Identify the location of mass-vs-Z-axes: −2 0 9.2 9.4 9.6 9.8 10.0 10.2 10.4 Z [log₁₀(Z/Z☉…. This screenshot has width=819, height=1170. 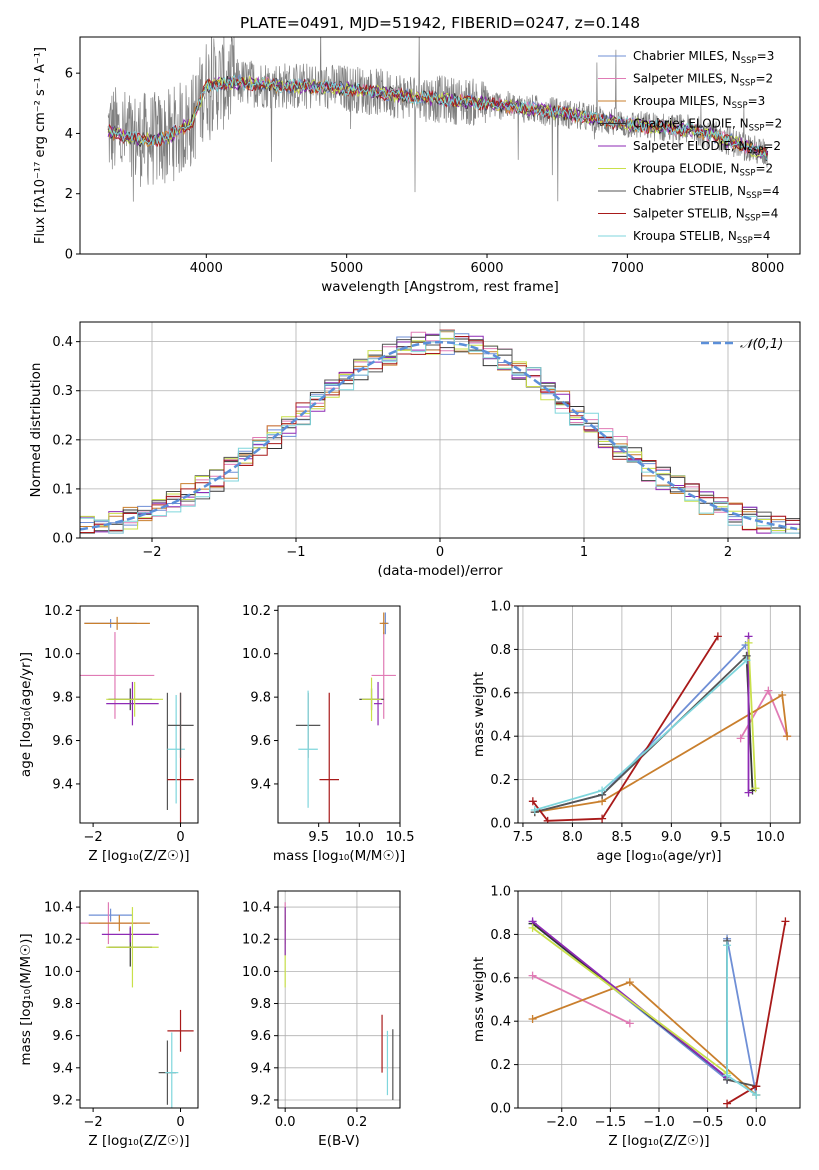
(104, 1025).